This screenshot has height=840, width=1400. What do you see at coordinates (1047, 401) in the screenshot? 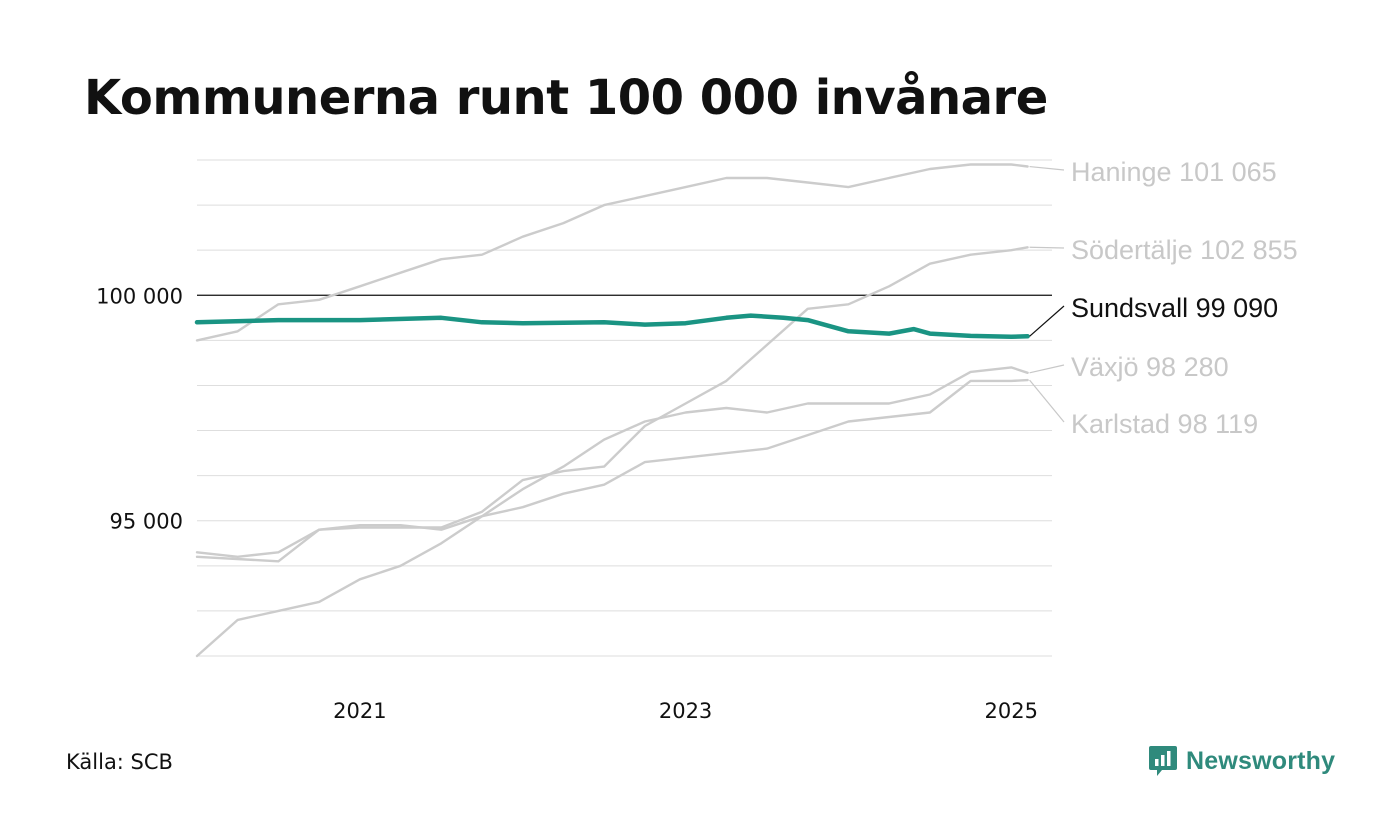
I see `leader-line-karlstad` at bounding box center [1047, 401].